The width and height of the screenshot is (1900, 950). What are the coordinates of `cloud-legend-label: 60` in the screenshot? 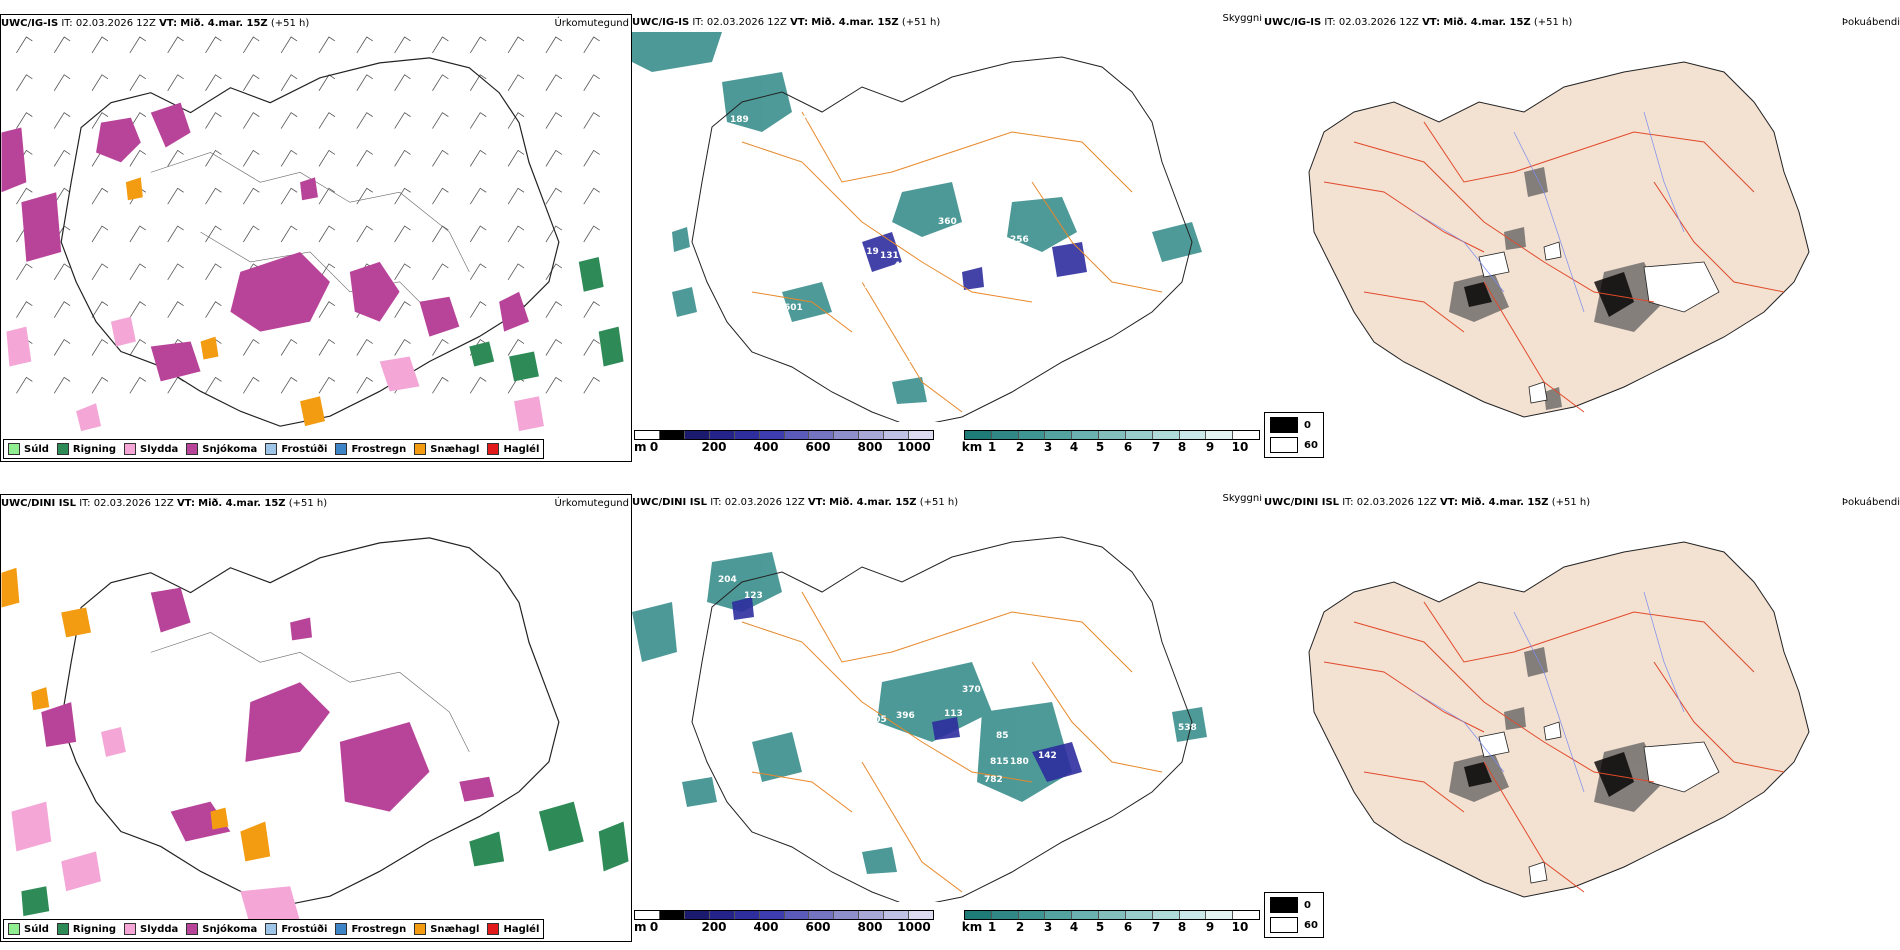 It's located at (1311, 445).